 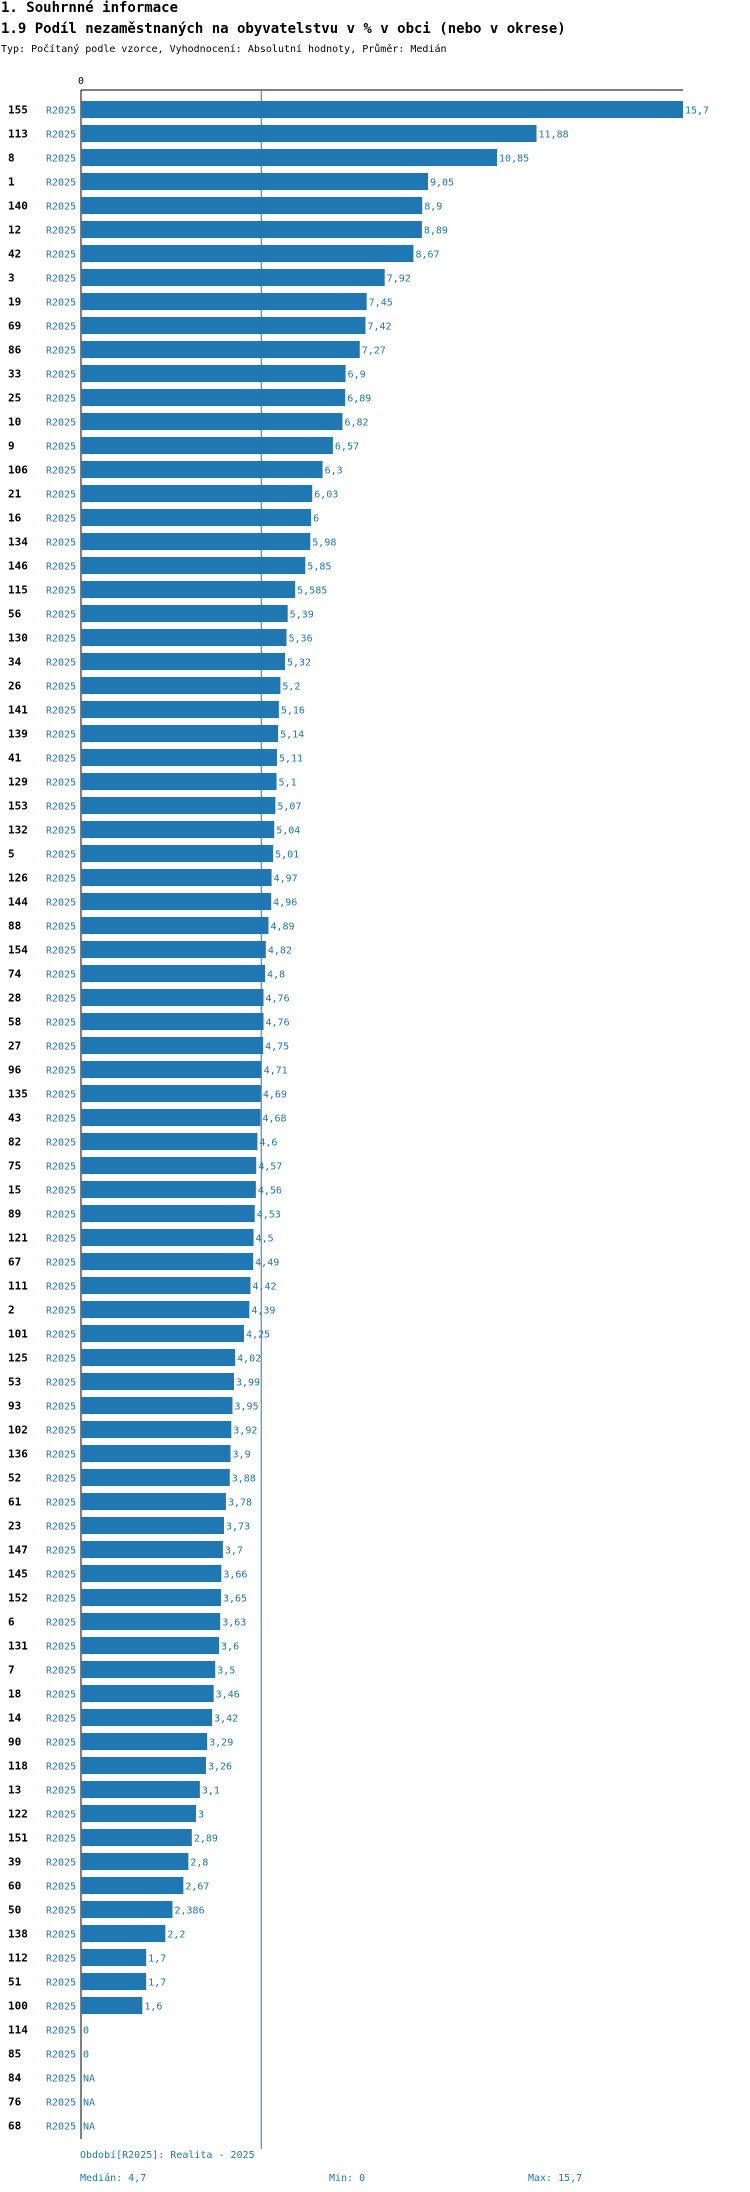 I want to click on bar-value-label: 4,6, so click(x=268, y=1143).